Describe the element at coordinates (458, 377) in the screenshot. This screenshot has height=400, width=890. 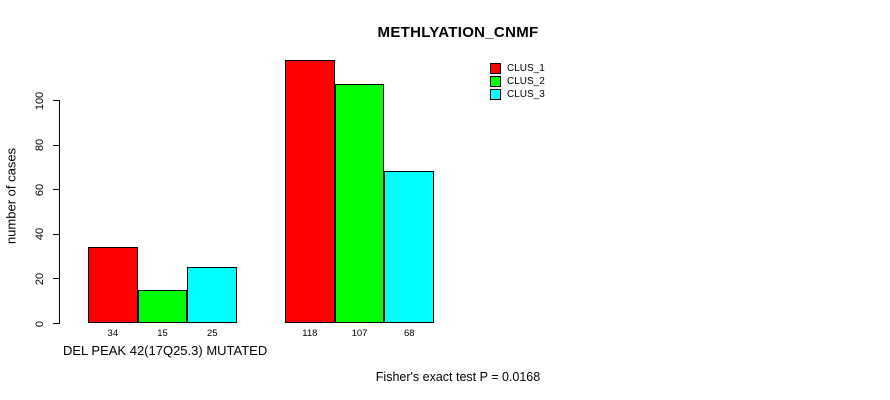
I see `fisher-test-annotation: Fisher's exact test P = 0.0168` at that location.